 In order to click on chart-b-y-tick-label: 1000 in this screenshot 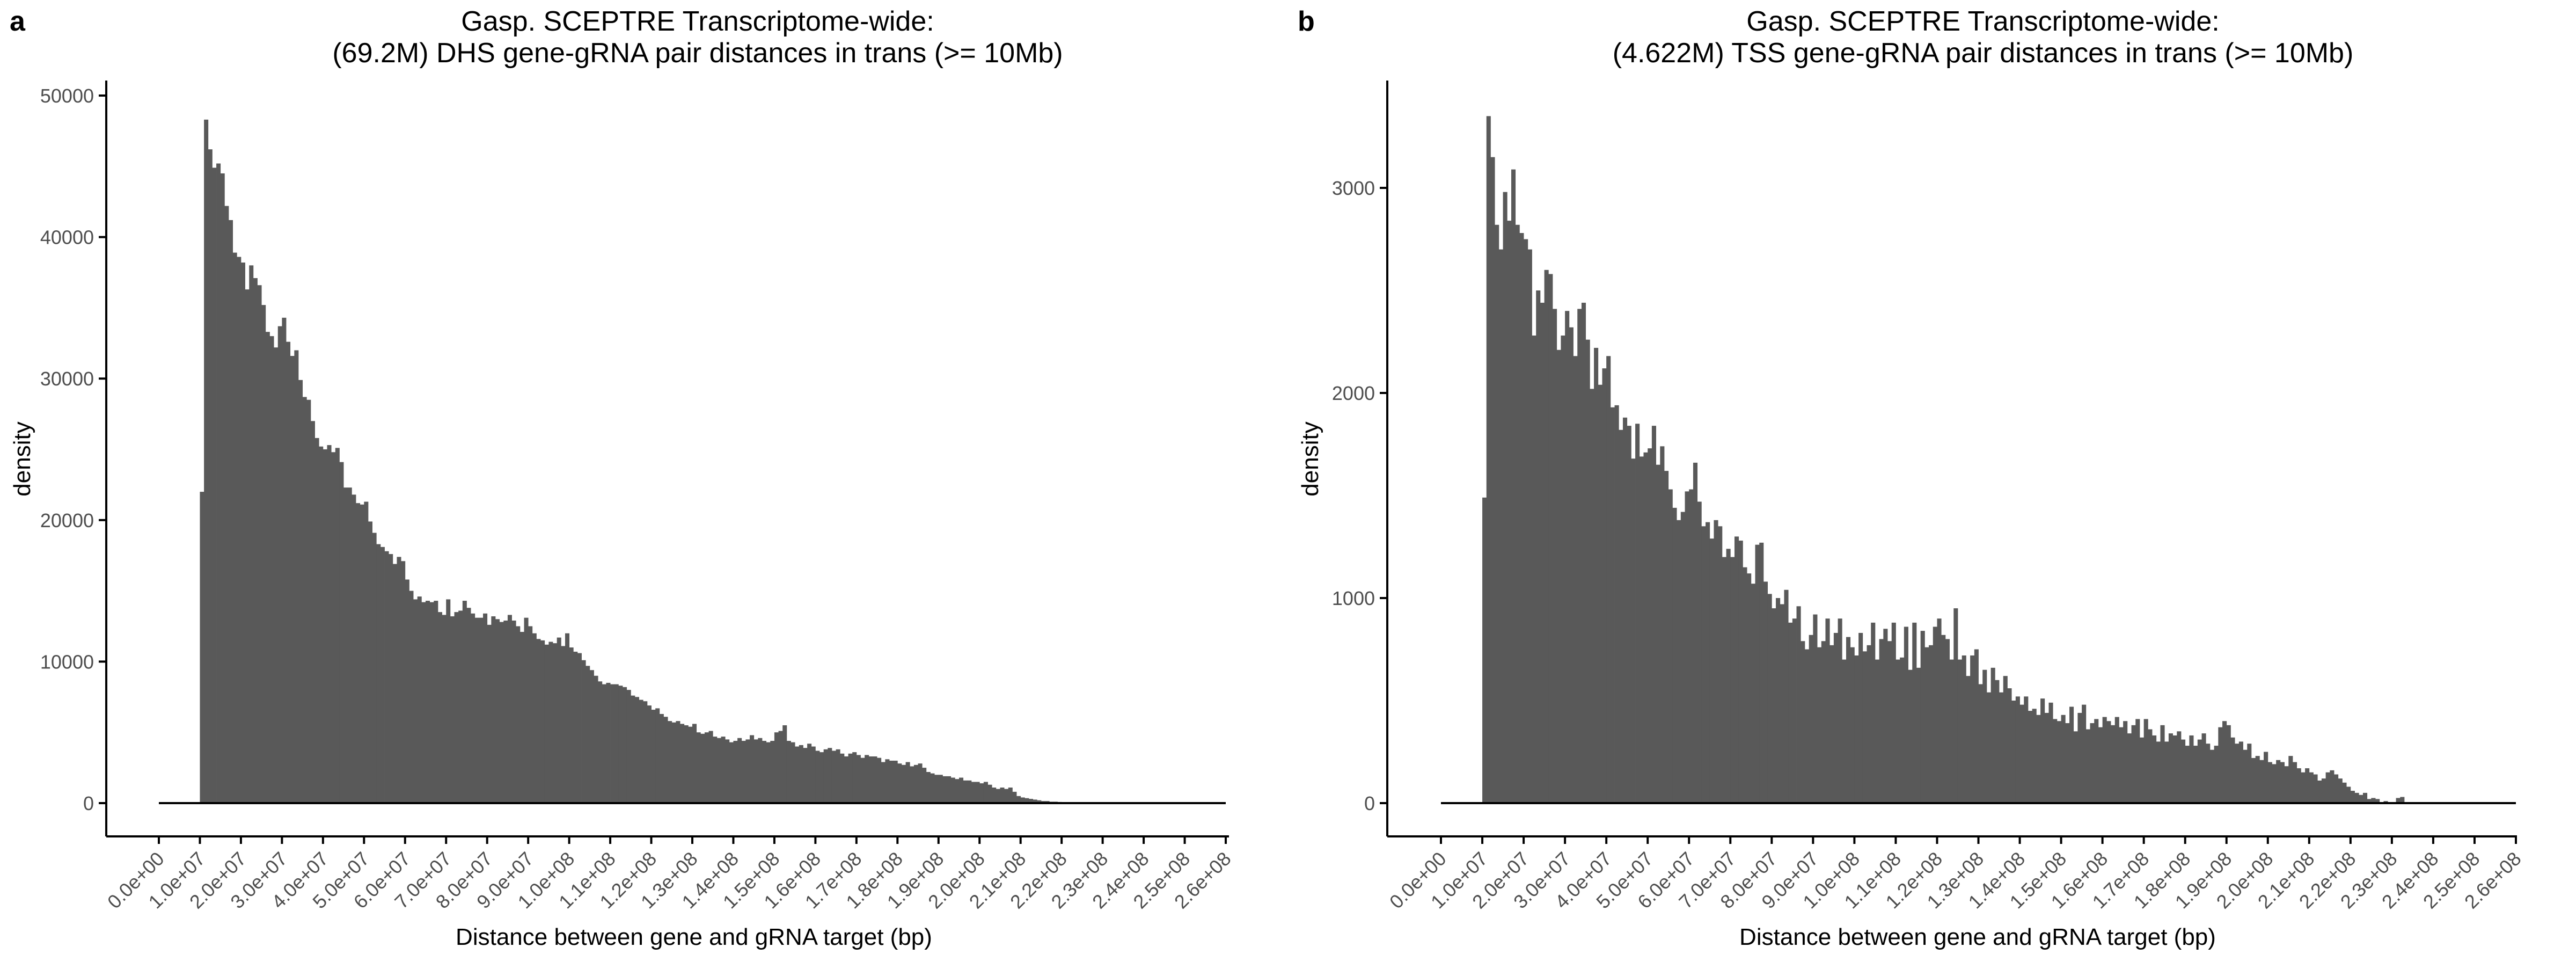, I will do `click(1353, 598)`.